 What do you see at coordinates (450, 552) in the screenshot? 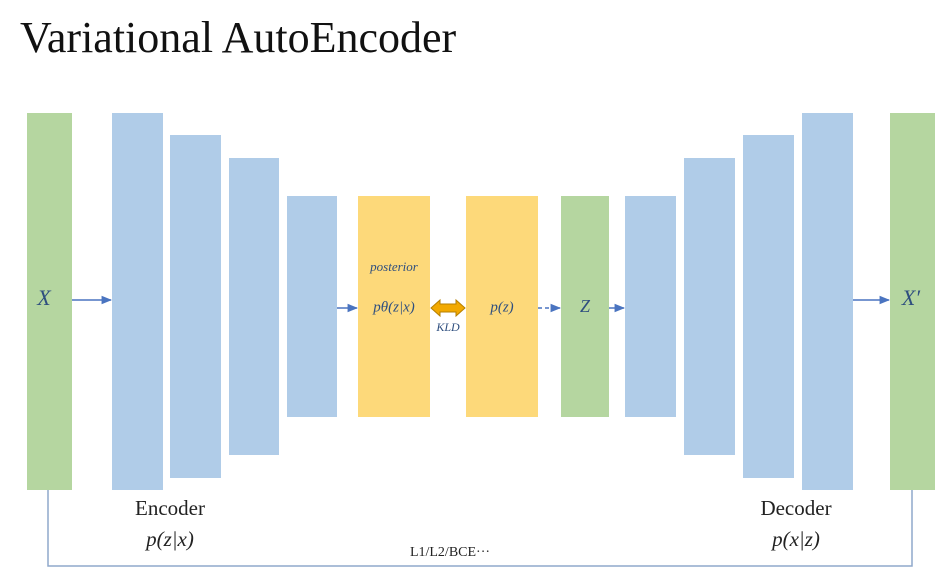
I see `loss-label: L1/L2/BCE···` at bounding box center [450, 552].